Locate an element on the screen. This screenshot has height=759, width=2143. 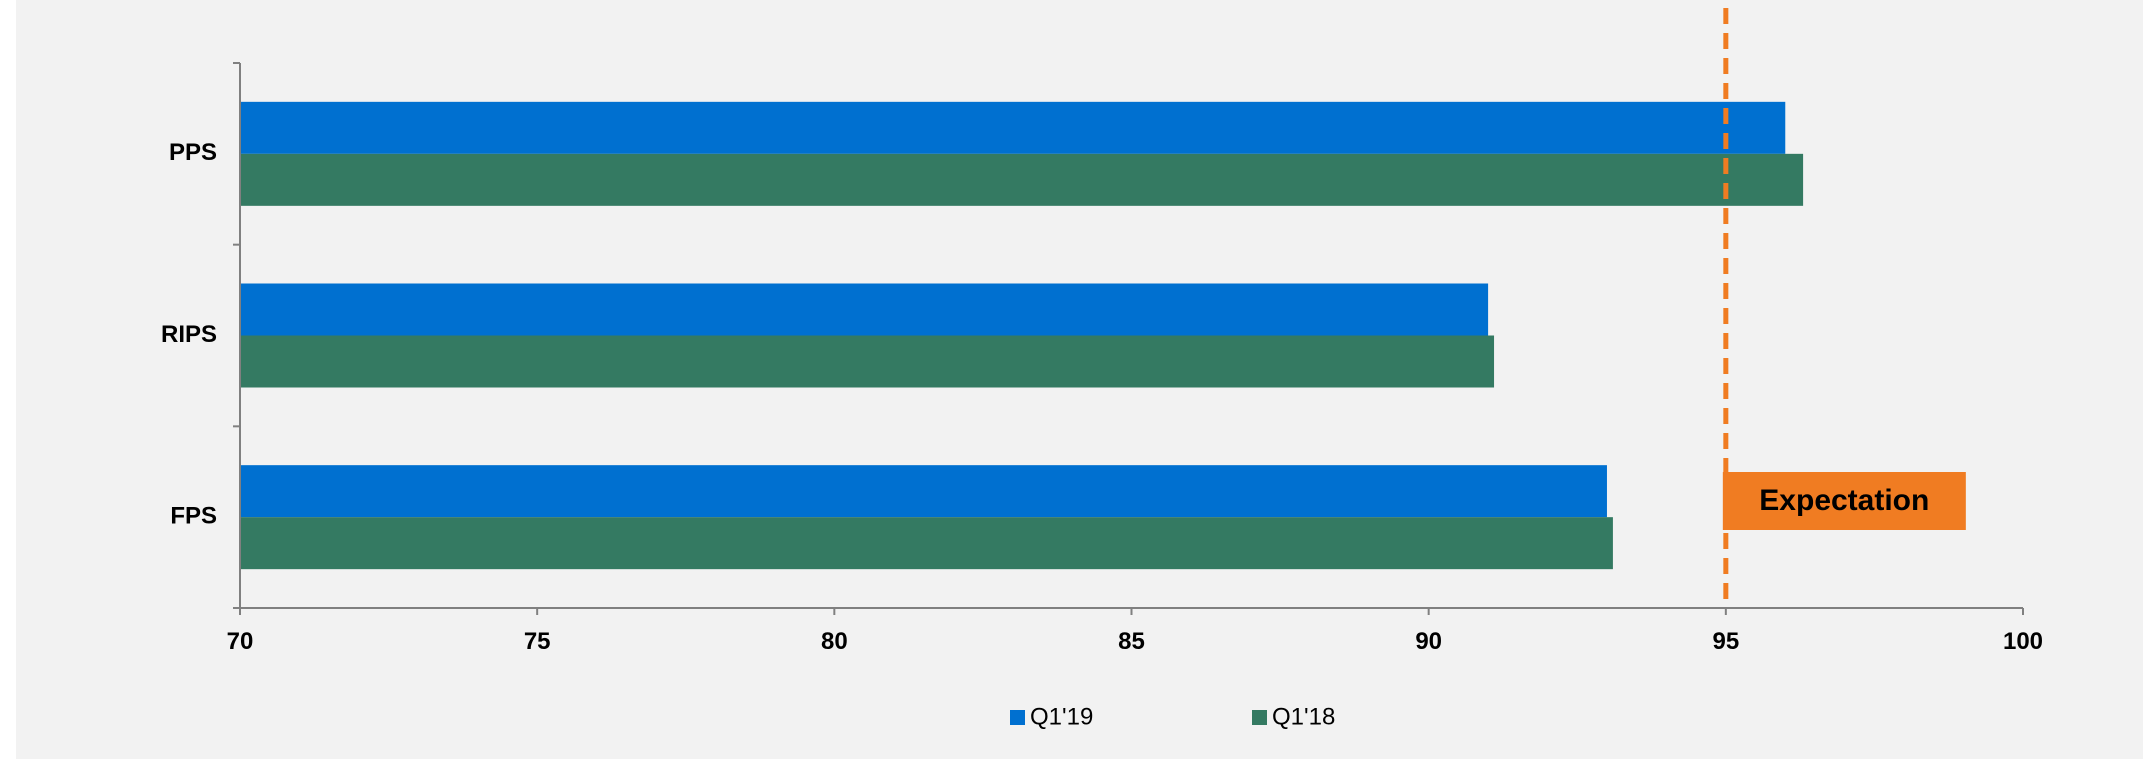
expectation-label-box is located at coordinates (1844, 501).